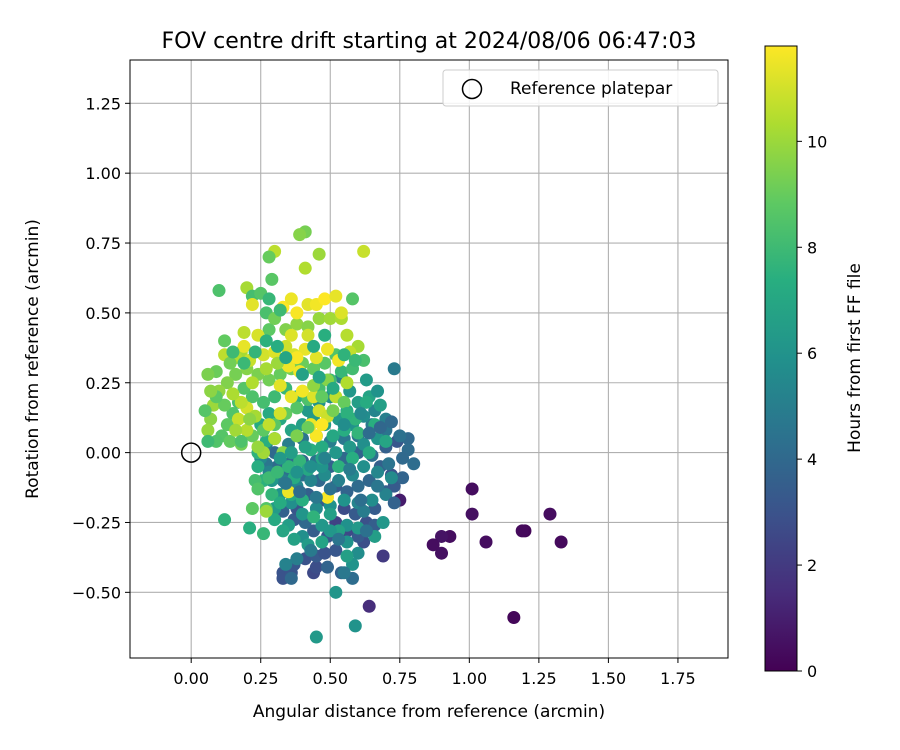 This screenshot has height=750, width=900. I want to click on x-tick-label: 1.25, so click(539, 678).